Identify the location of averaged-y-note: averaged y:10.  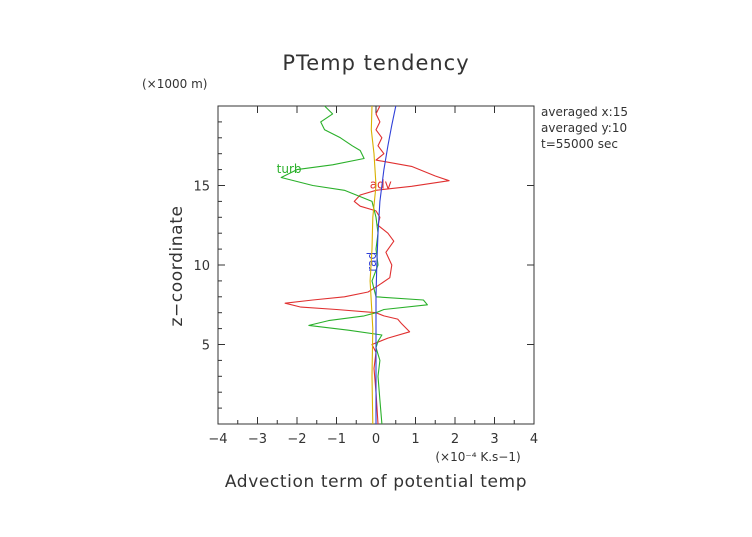
(584, 128).